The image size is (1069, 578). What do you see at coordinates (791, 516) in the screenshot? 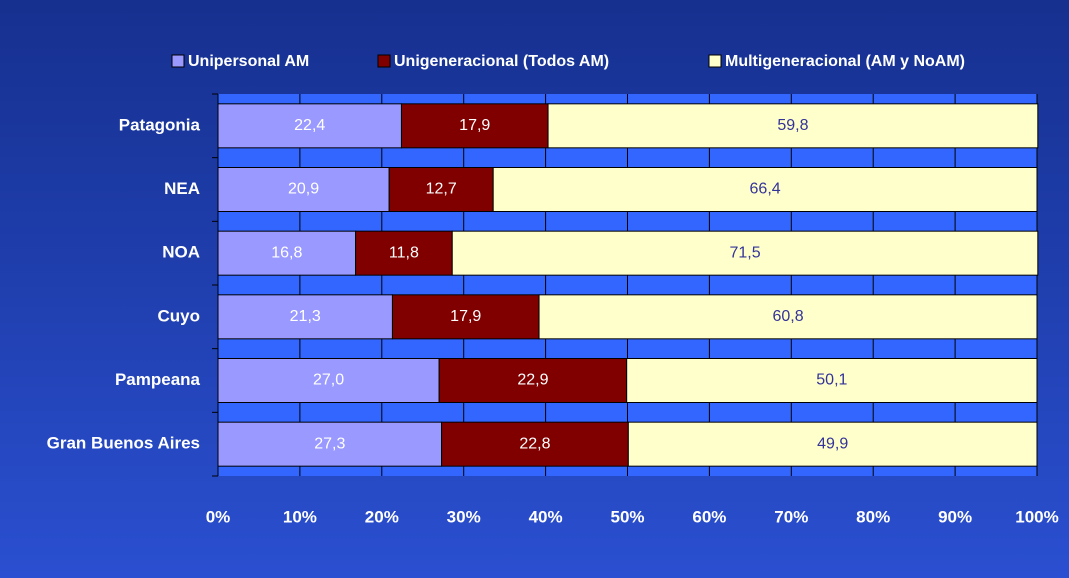
I see `x-tick-label: 70%` at bounding box center [791, 516].